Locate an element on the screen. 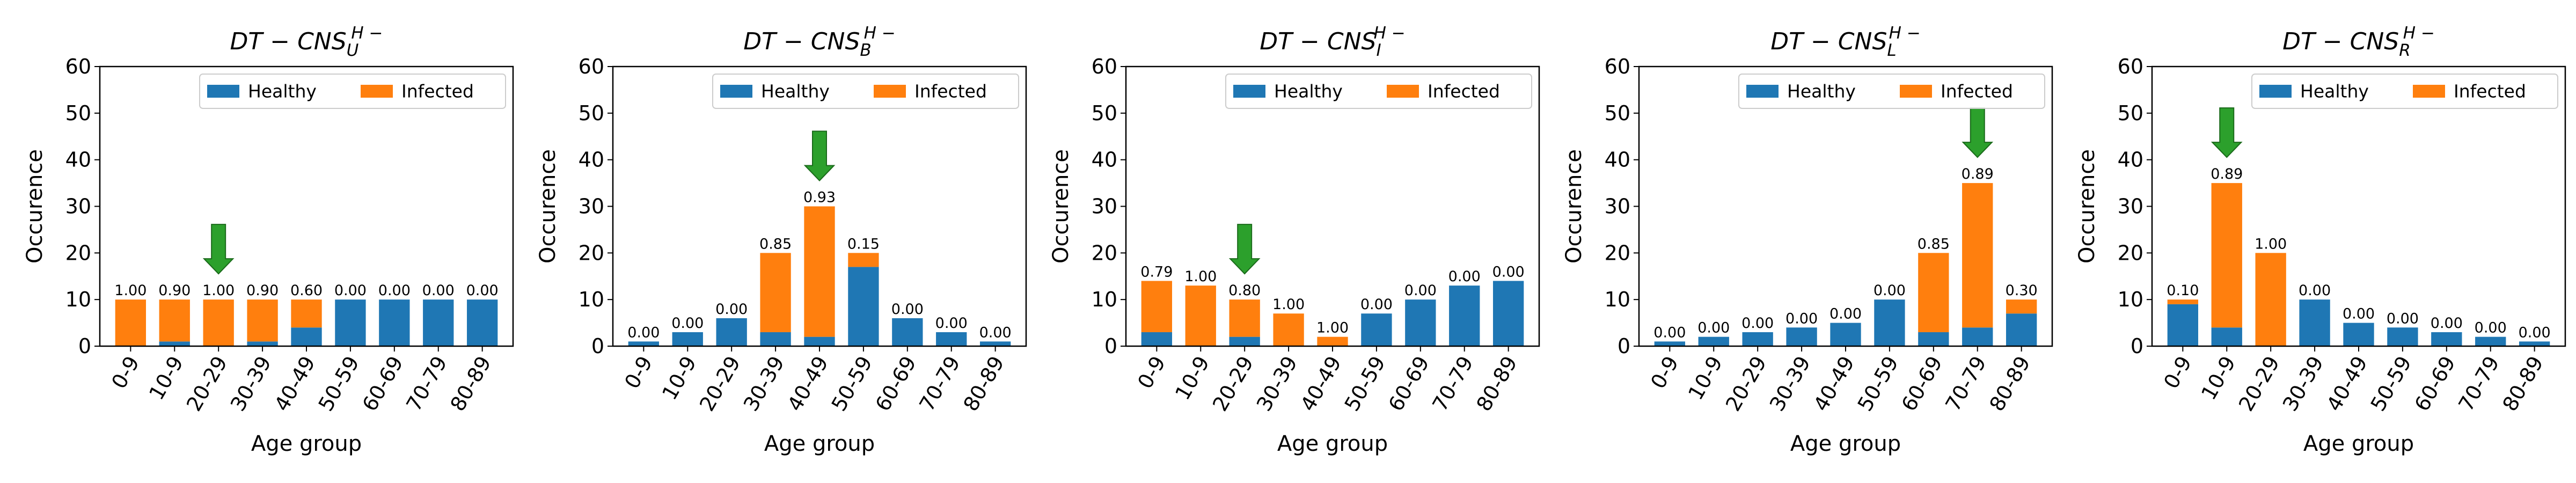 The width and height of the screenshot is (2576, 483). bar-label-0-9: 1.00 is located at coordinates (130, 290).